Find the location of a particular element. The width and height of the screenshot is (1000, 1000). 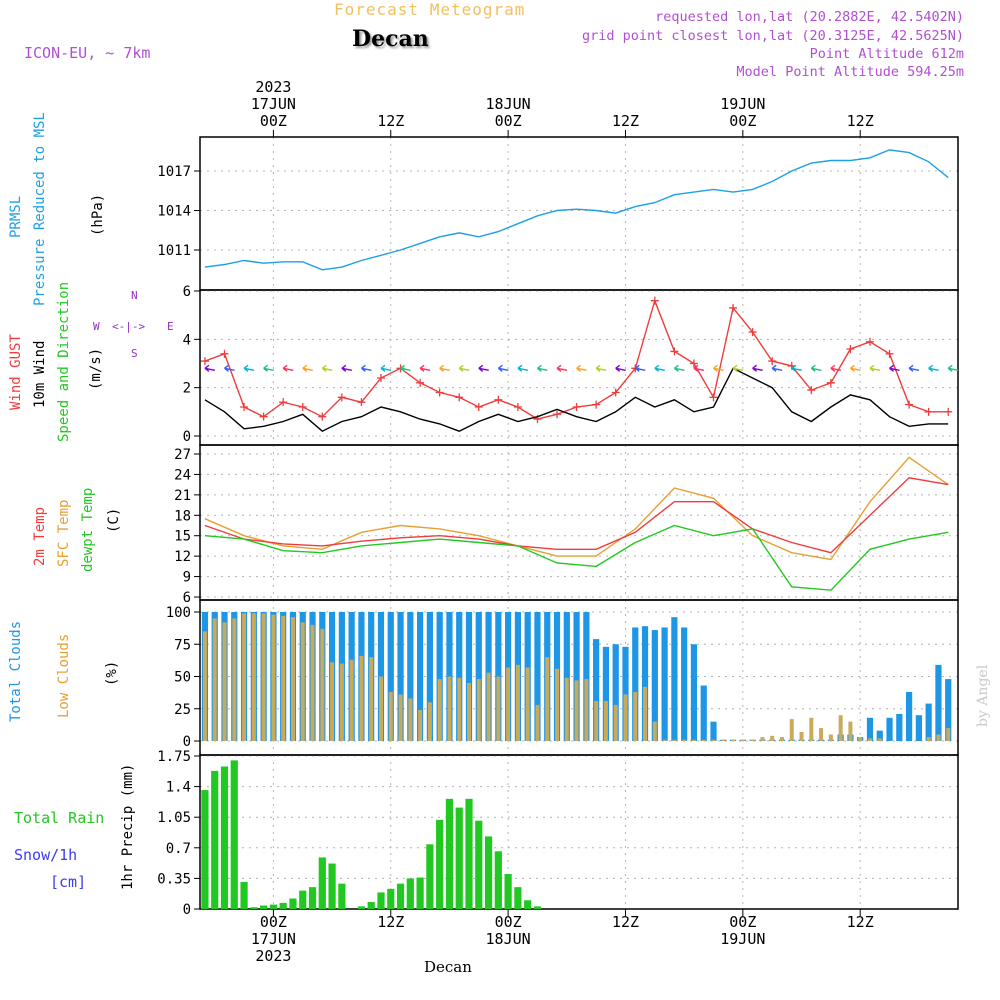

time-label-d17: 00Z 17JUN 2023 is located at coordinates (273, 939).